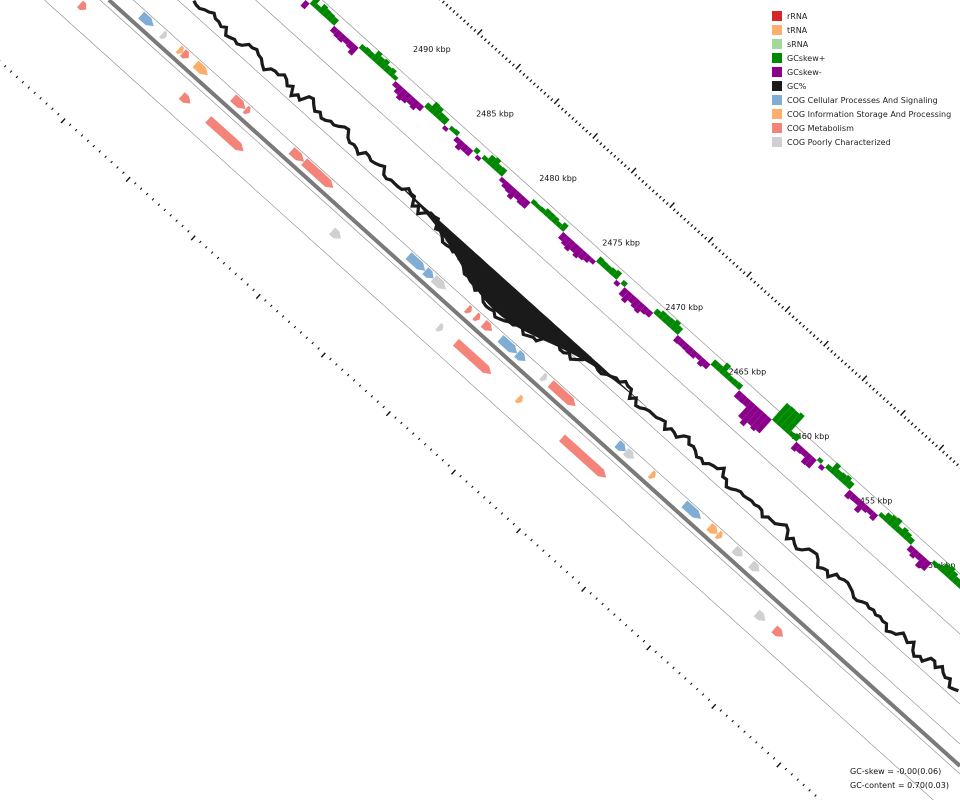 This screenshot has width=960, height=800. Describe the element at coordinates (524, 297) in the screenshot. I see `gc-content-peak` at that location.